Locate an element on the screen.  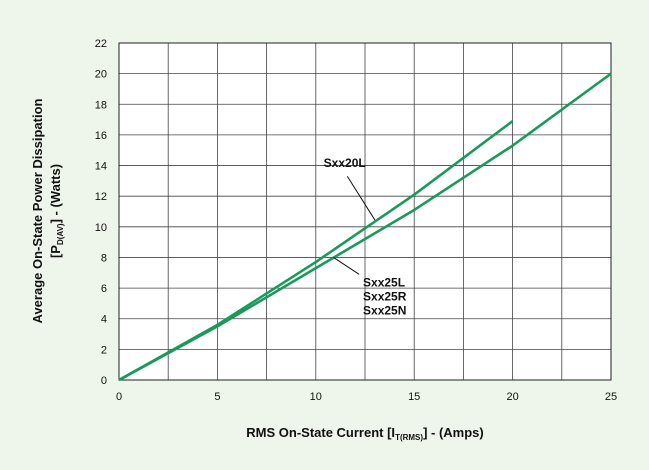
y-tick-label: 14 is located at coordinates (101, 167).